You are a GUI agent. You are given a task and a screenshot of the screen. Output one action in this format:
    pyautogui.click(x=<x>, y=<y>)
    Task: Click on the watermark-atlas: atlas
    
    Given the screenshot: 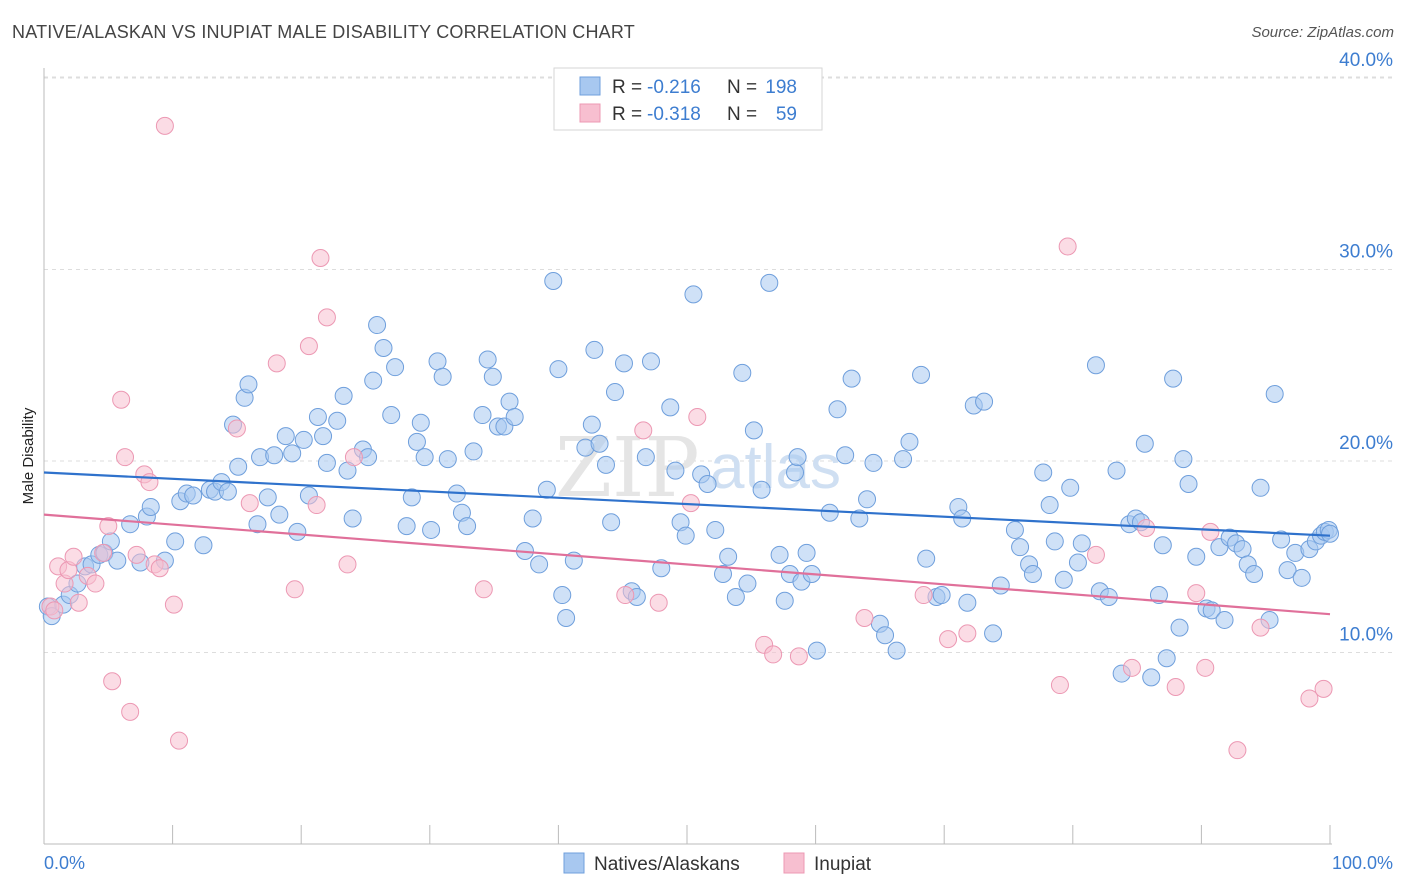 What is the action you would take?
    pyautogui.click(x=775, y=467)
    